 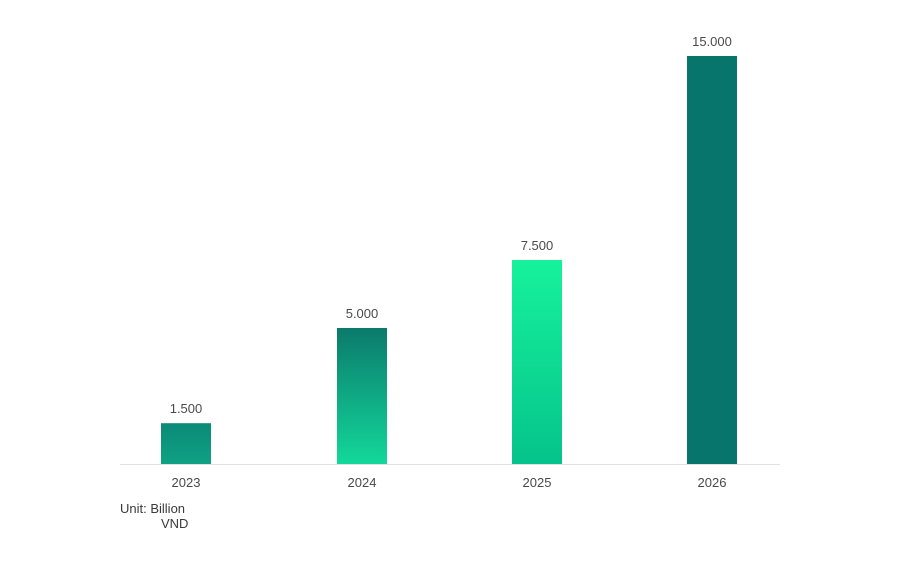 I want to click on x-tick-label-2026: 2026, so click(x=712, y=482).